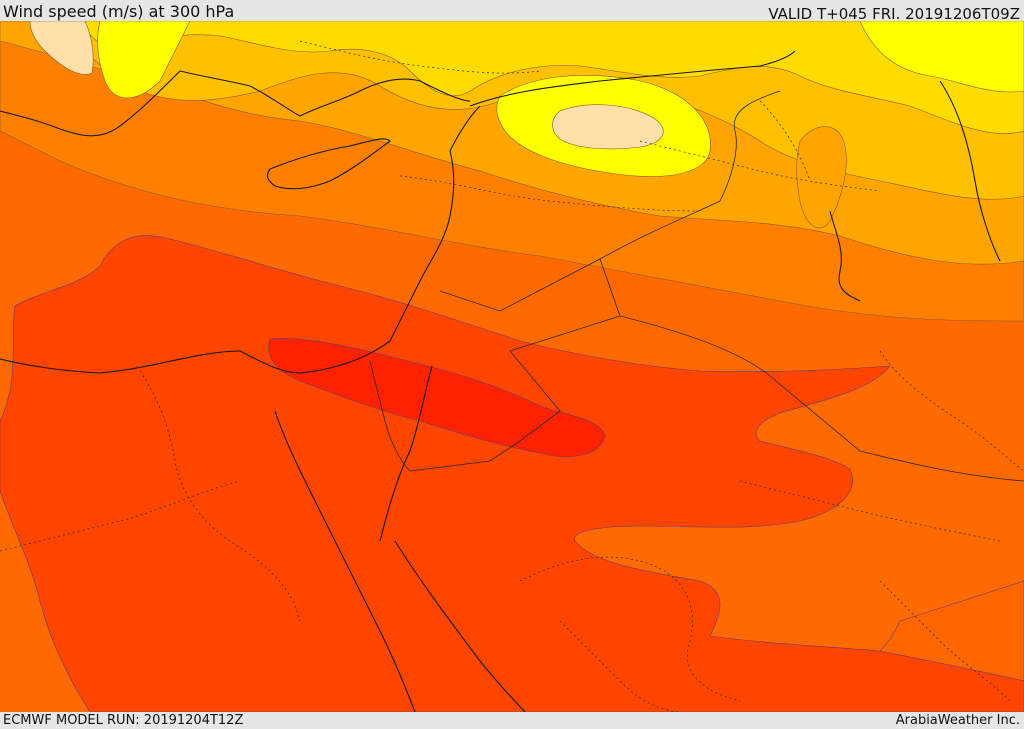 The width and height of the screenshot is (1024, 729). I want to click on credit-label: ArabiaWeather Inc., so click(957, 720).